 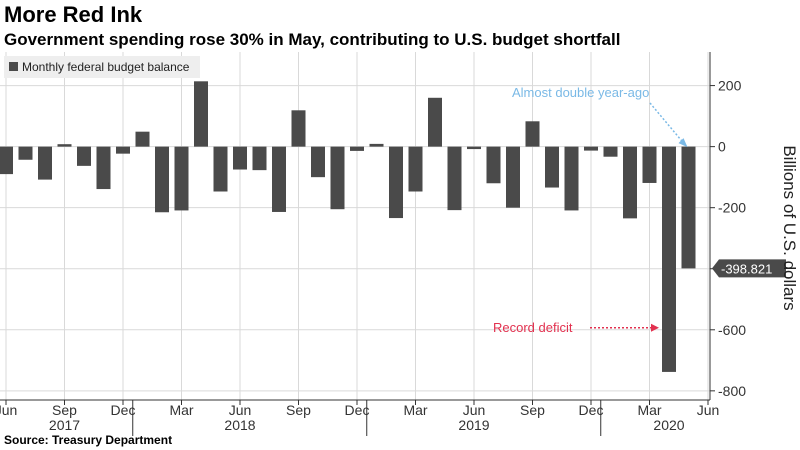 I want to click on year-label: 2020, so click(x=668, y=425).